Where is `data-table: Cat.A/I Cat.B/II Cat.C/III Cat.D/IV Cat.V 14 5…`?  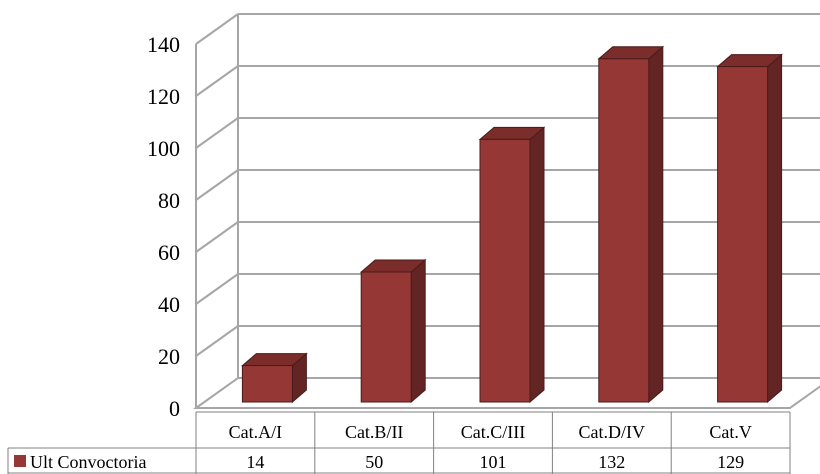
data-table: Cat.A/I Cat.B/II Cat.C/III Cat.D/IV Cat.V 14 5… is located at coordinates (399, 442).